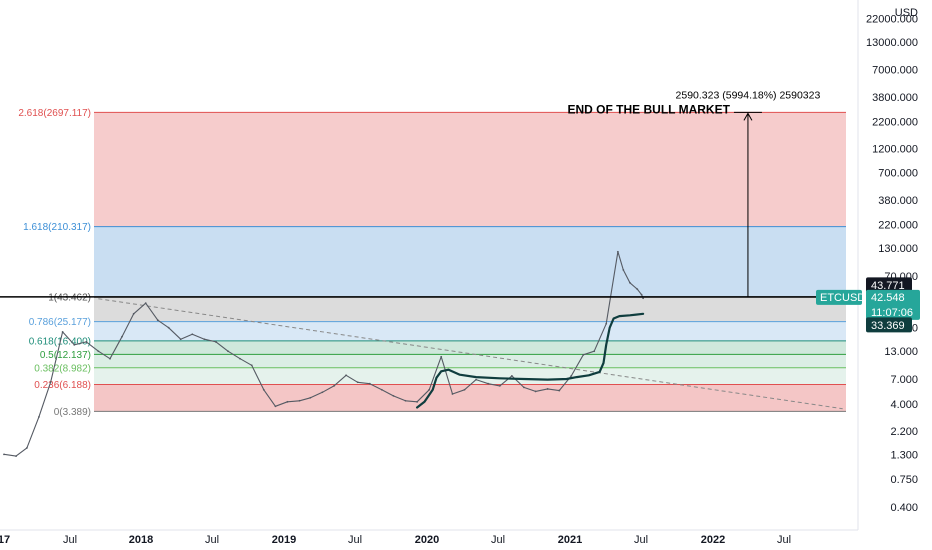  What do you see at coordinates (895, 122) in the screenshot?
I see `y-tick-label: 2200.000` at bounding box center [895, 122].